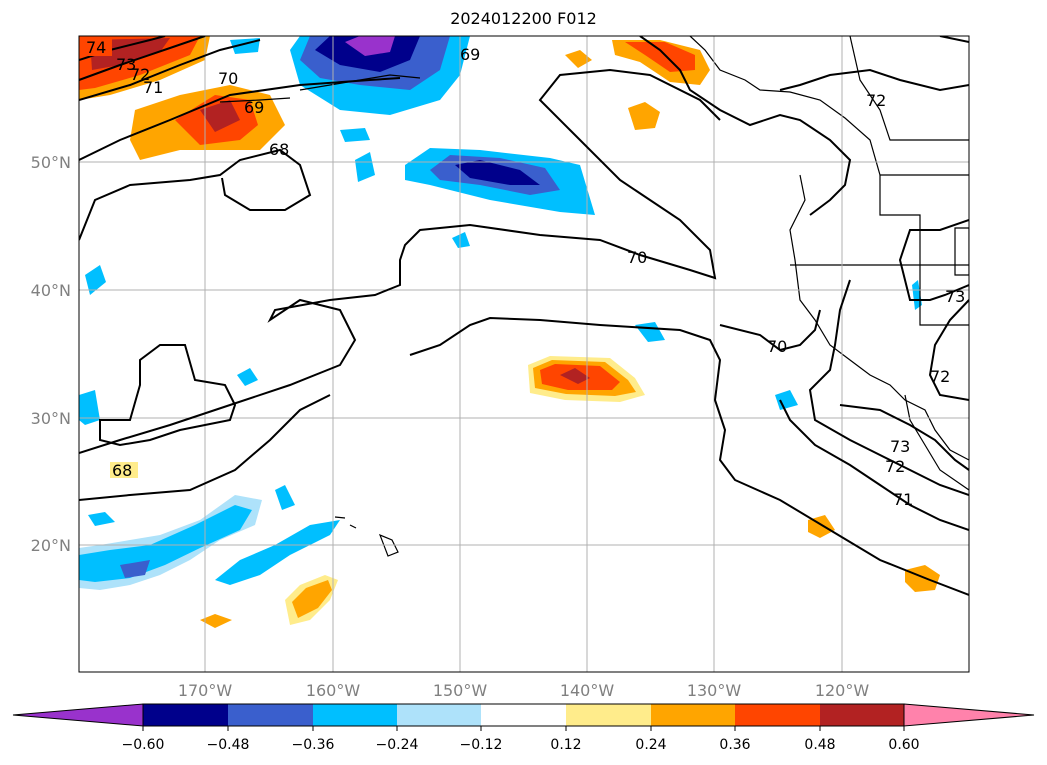  What do you see at coordinates (51, 354) in the screenshot?
I see `latitude-labels: 50°N 40°N 30°N 20°N` at bounding box center [51, 354].